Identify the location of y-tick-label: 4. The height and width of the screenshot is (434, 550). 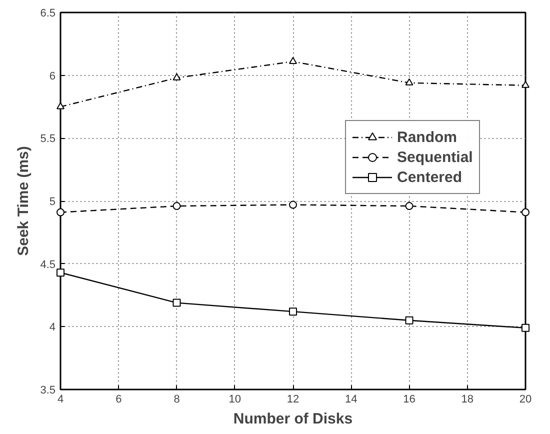
(52, 328).